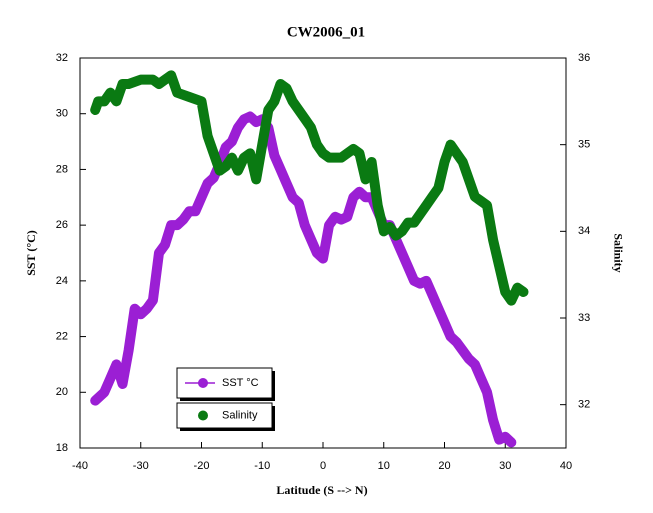 The image size is (653, 513). Describe the element at coordinates (444, 466) in the screenshot. I see `x-tick-label: 20` at that location.